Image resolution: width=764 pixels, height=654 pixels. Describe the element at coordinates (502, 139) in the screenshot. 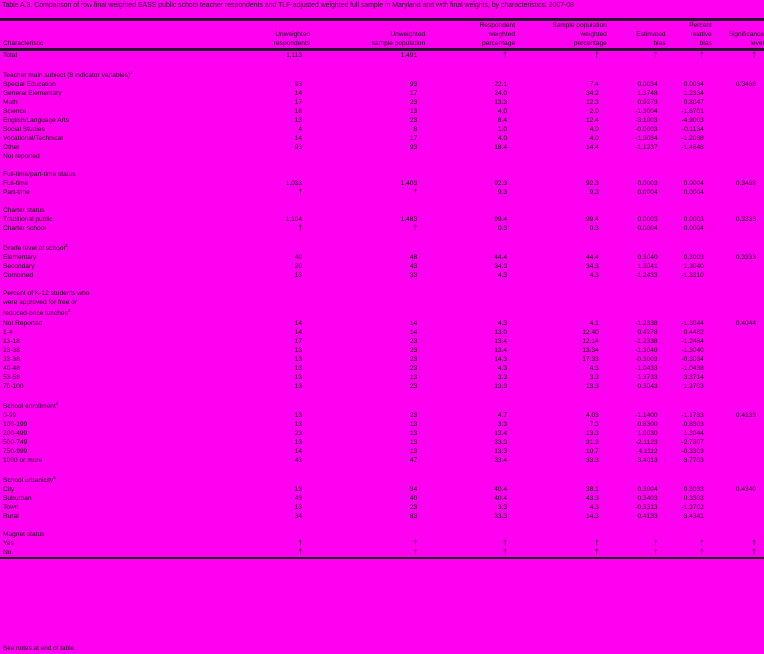

I see `cell-respondent_weighted_percentage: 4.0` at that location.